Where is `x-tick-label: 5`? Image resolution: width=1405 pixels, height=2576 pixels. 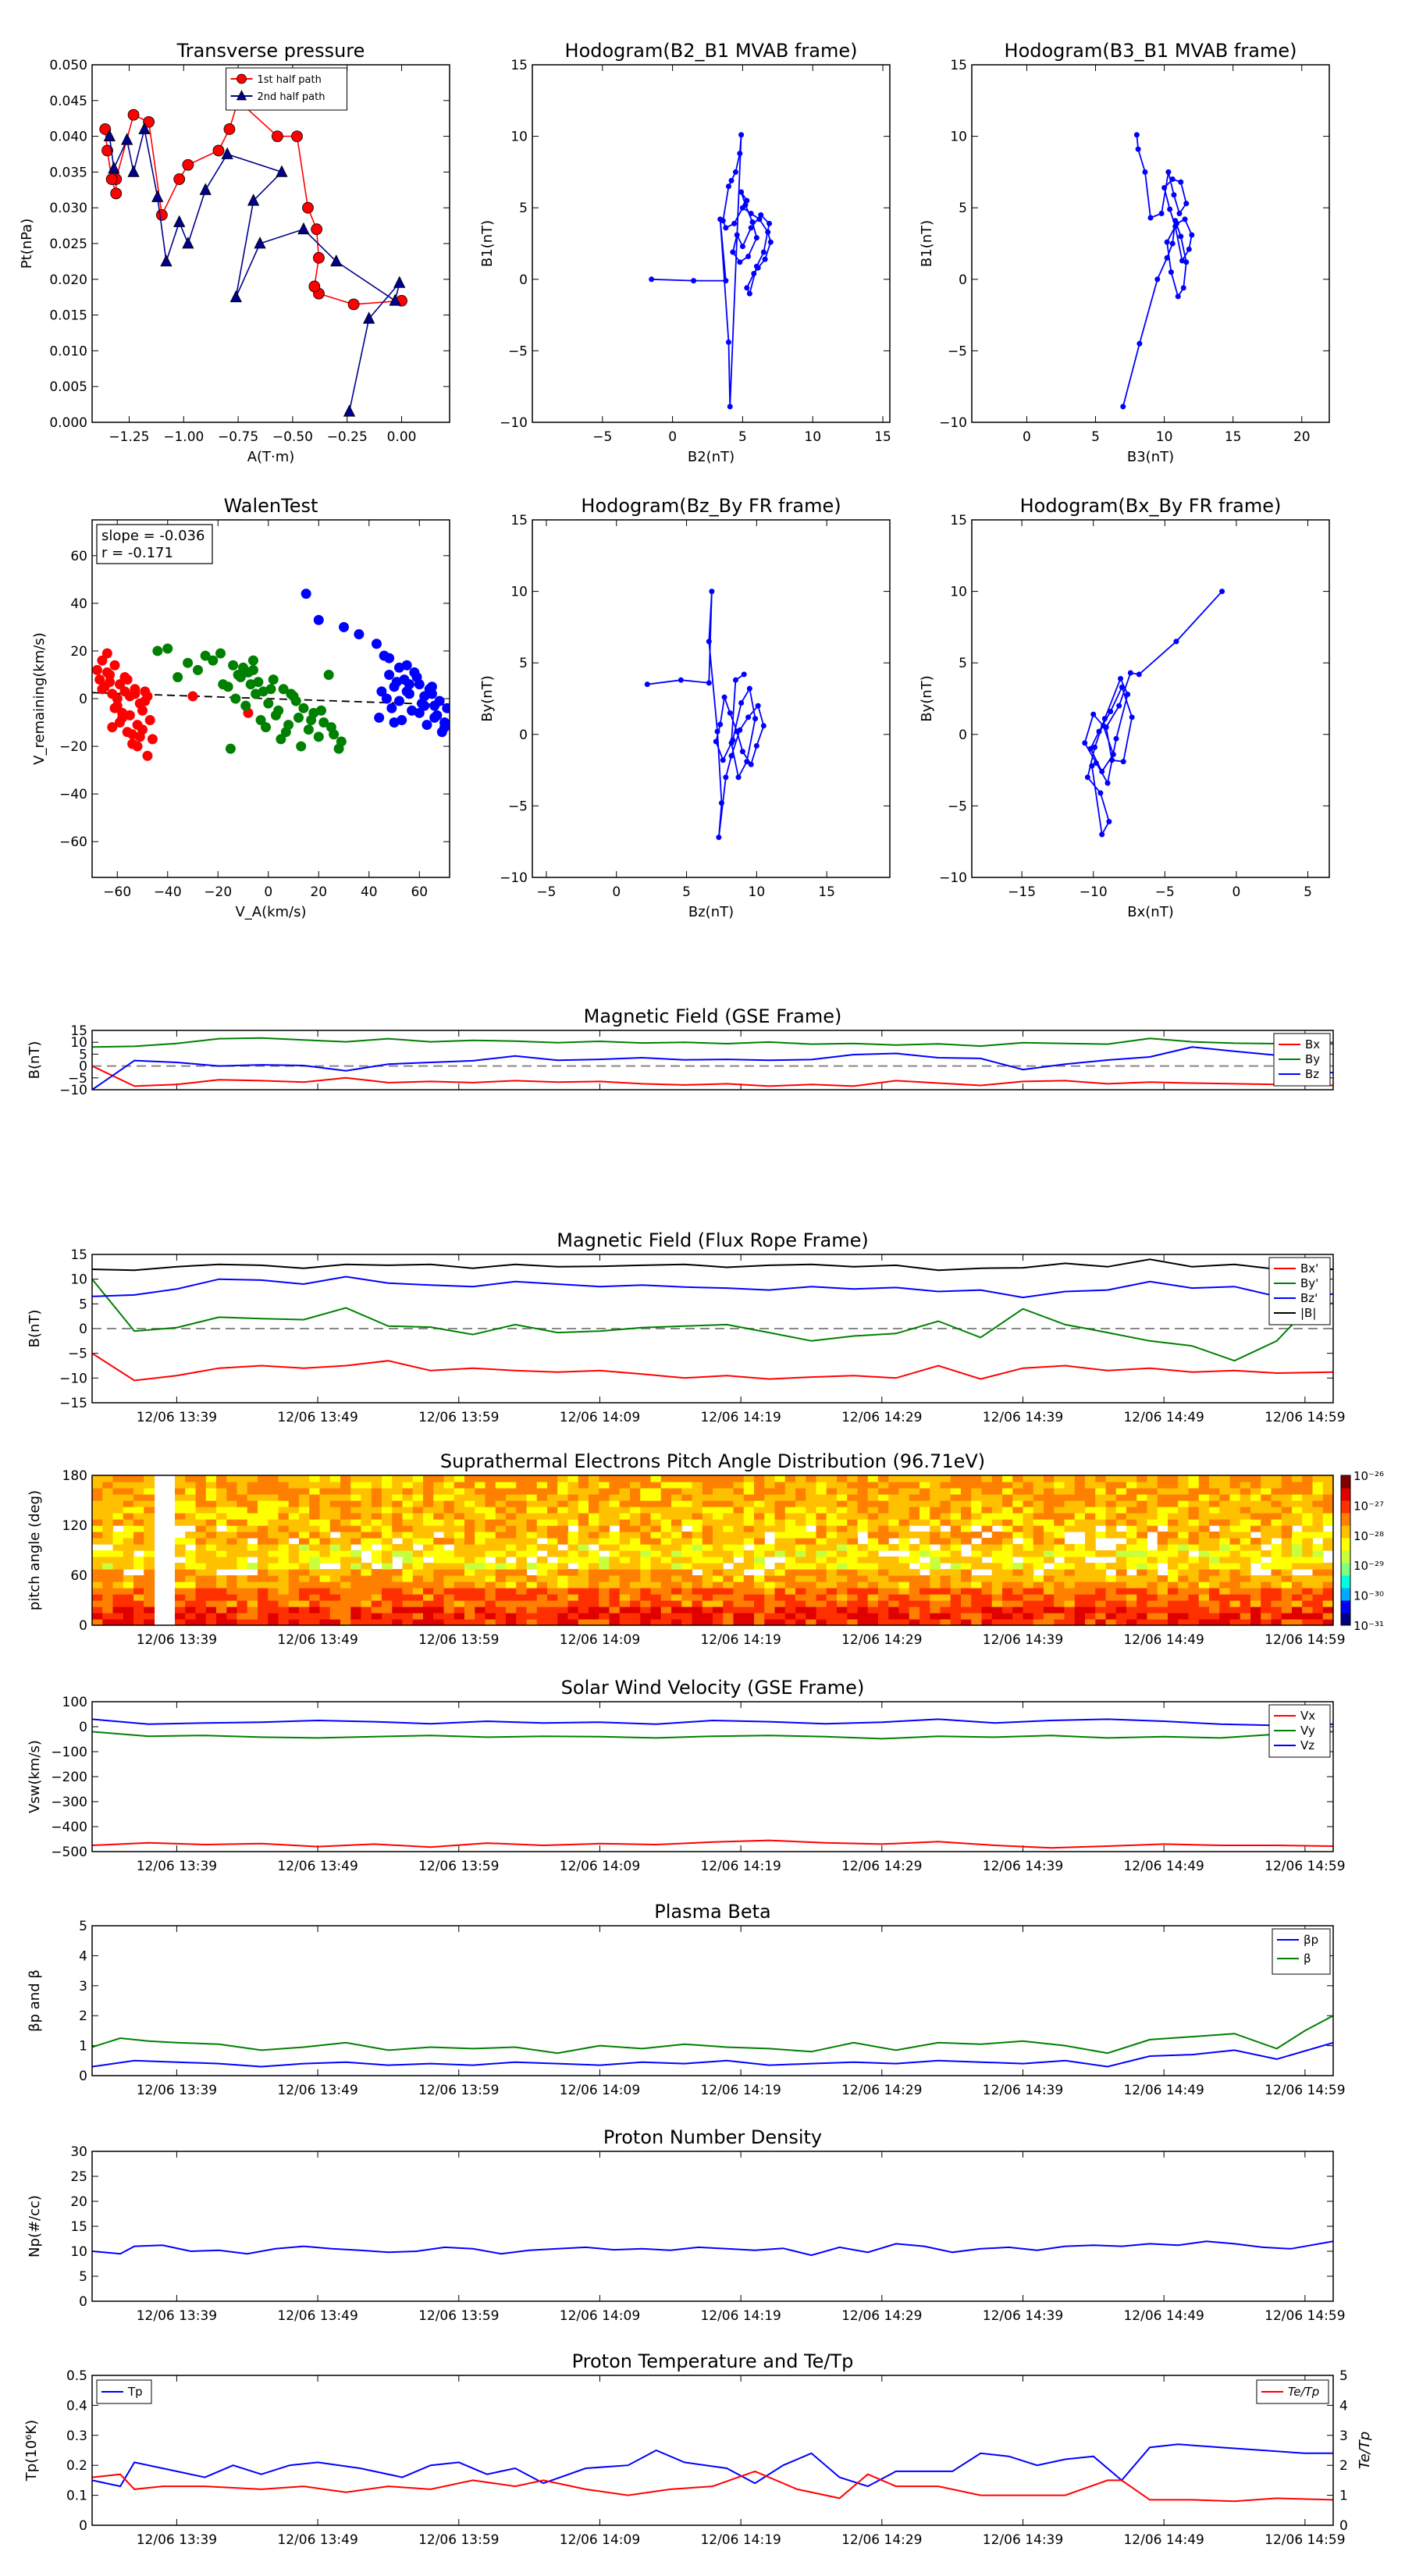 x-tick-label: 5 is located at coordinates (1308, 892).